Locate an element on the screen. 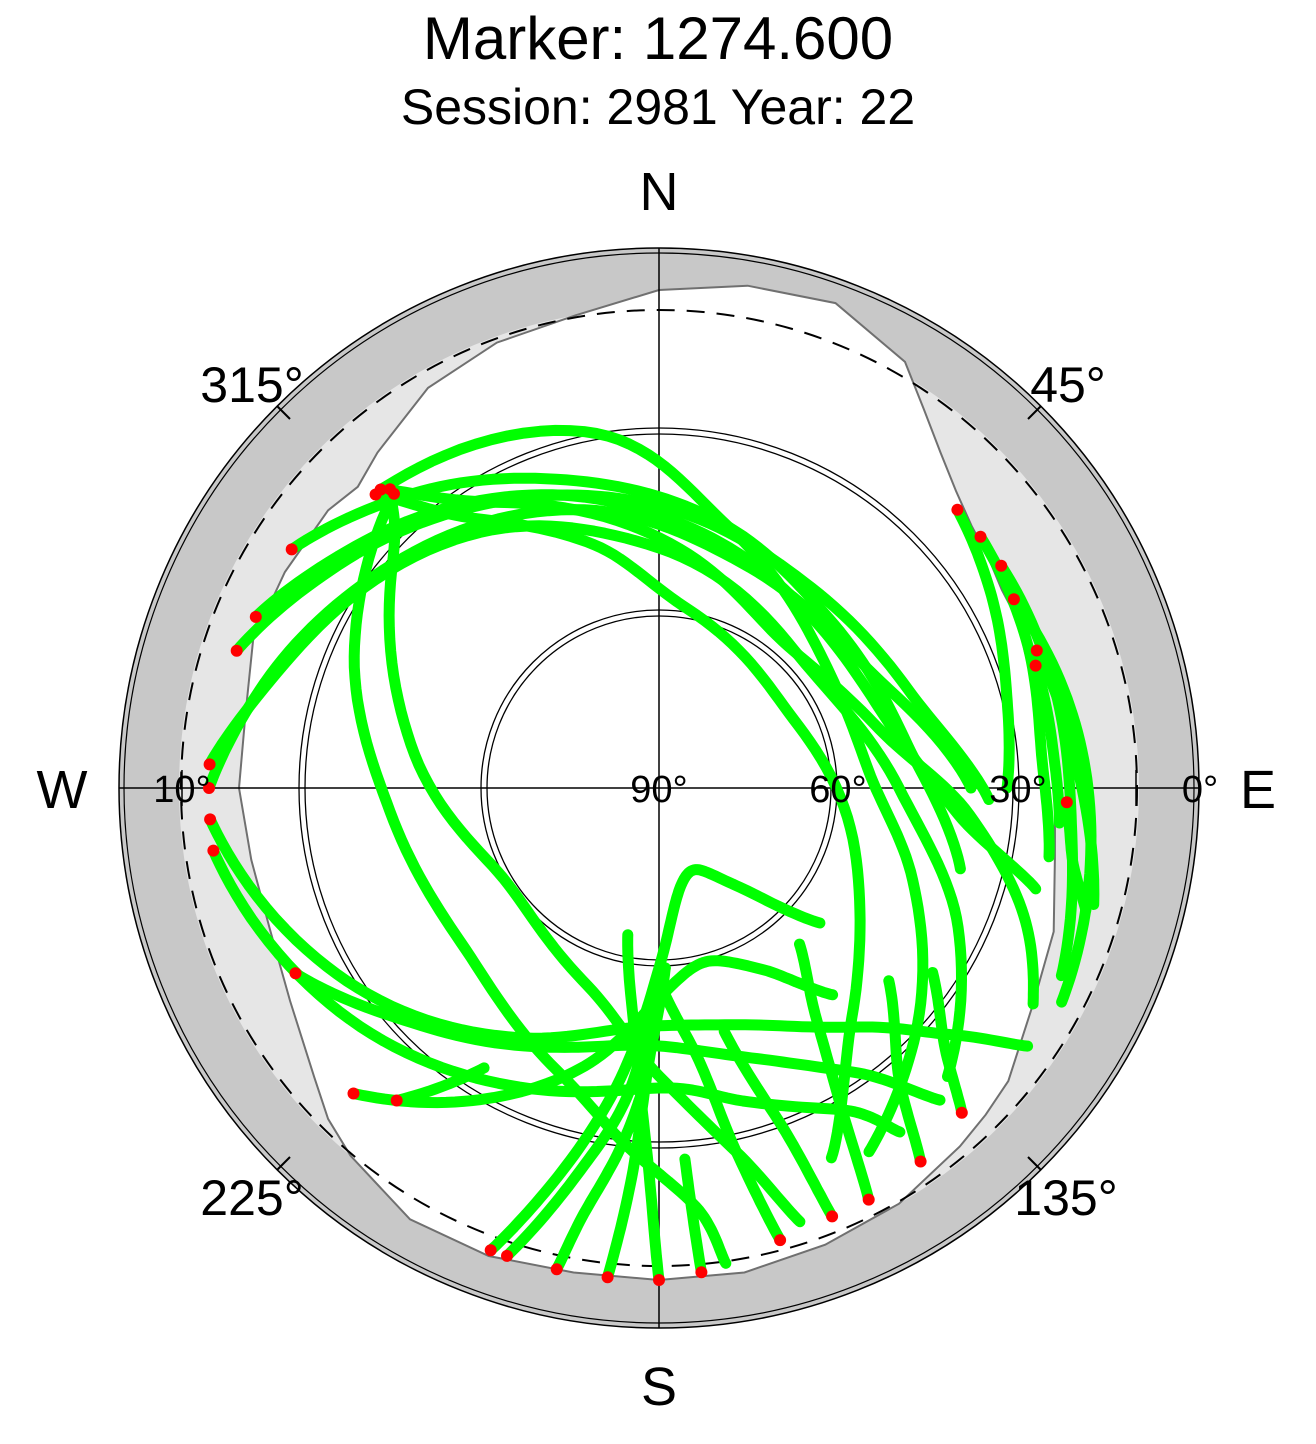 This screenshot has width=1316, height=1444. compass-north: N is located at coordinates (659, 192).